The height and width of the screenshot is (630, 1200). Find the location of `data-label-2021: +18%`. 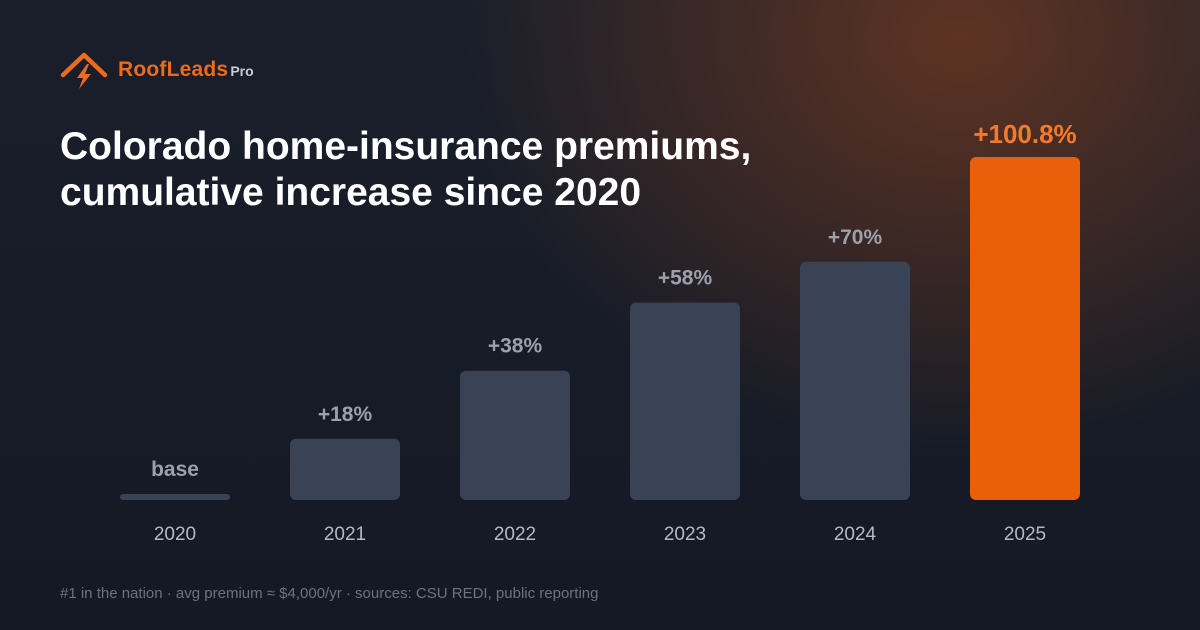

data-label-2021: +18% is located at coordinates (345, 414).